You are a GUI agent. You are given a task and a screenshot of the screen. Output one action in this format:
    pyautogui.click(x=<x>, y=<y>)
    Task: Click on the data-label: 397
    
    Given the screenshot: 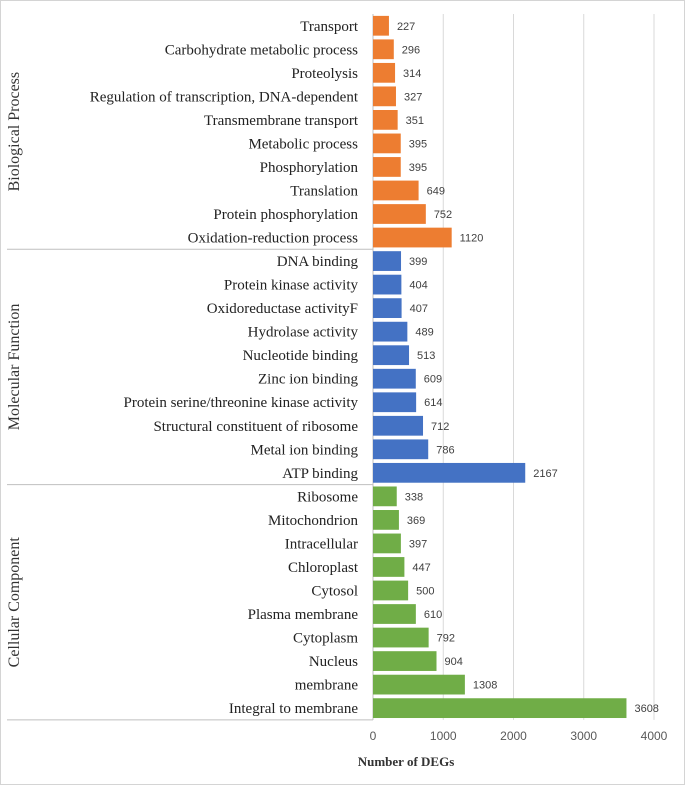 What is the action you would take?
    pyautogui.click(x=418, y=544)
    